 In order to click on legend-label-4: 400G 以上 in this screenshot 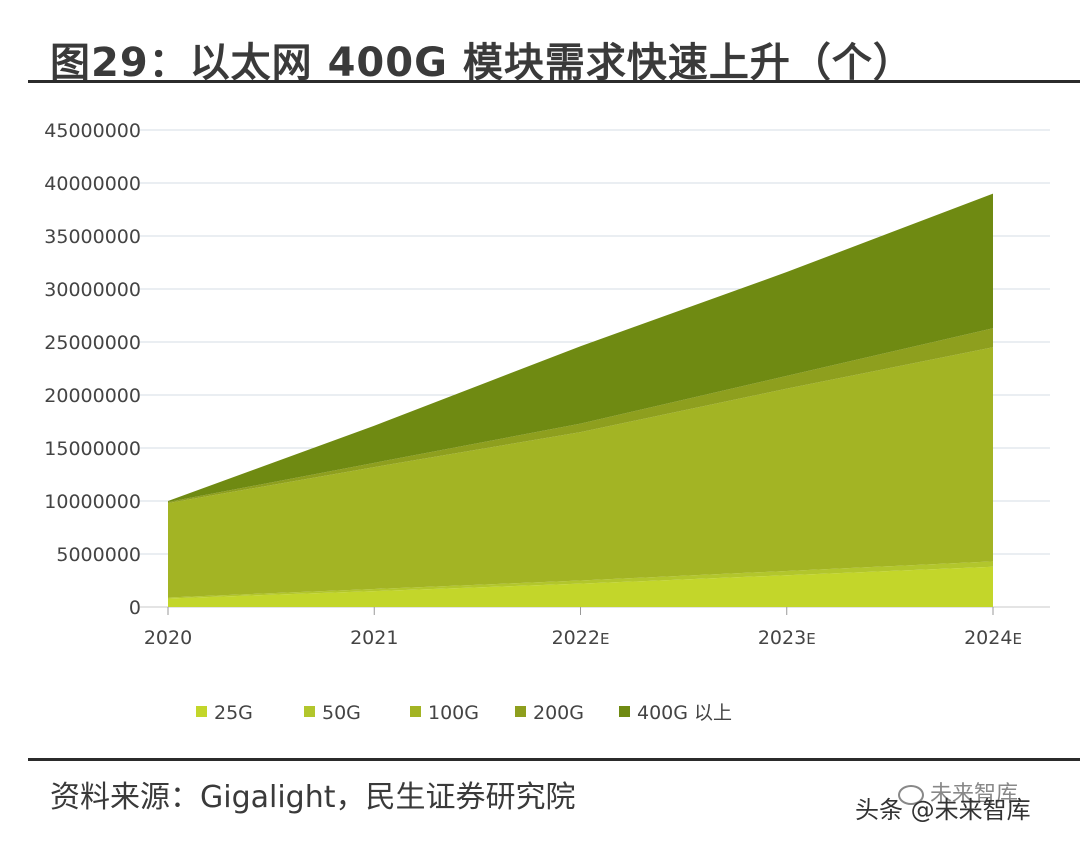, I will do `click(684, 713)`.